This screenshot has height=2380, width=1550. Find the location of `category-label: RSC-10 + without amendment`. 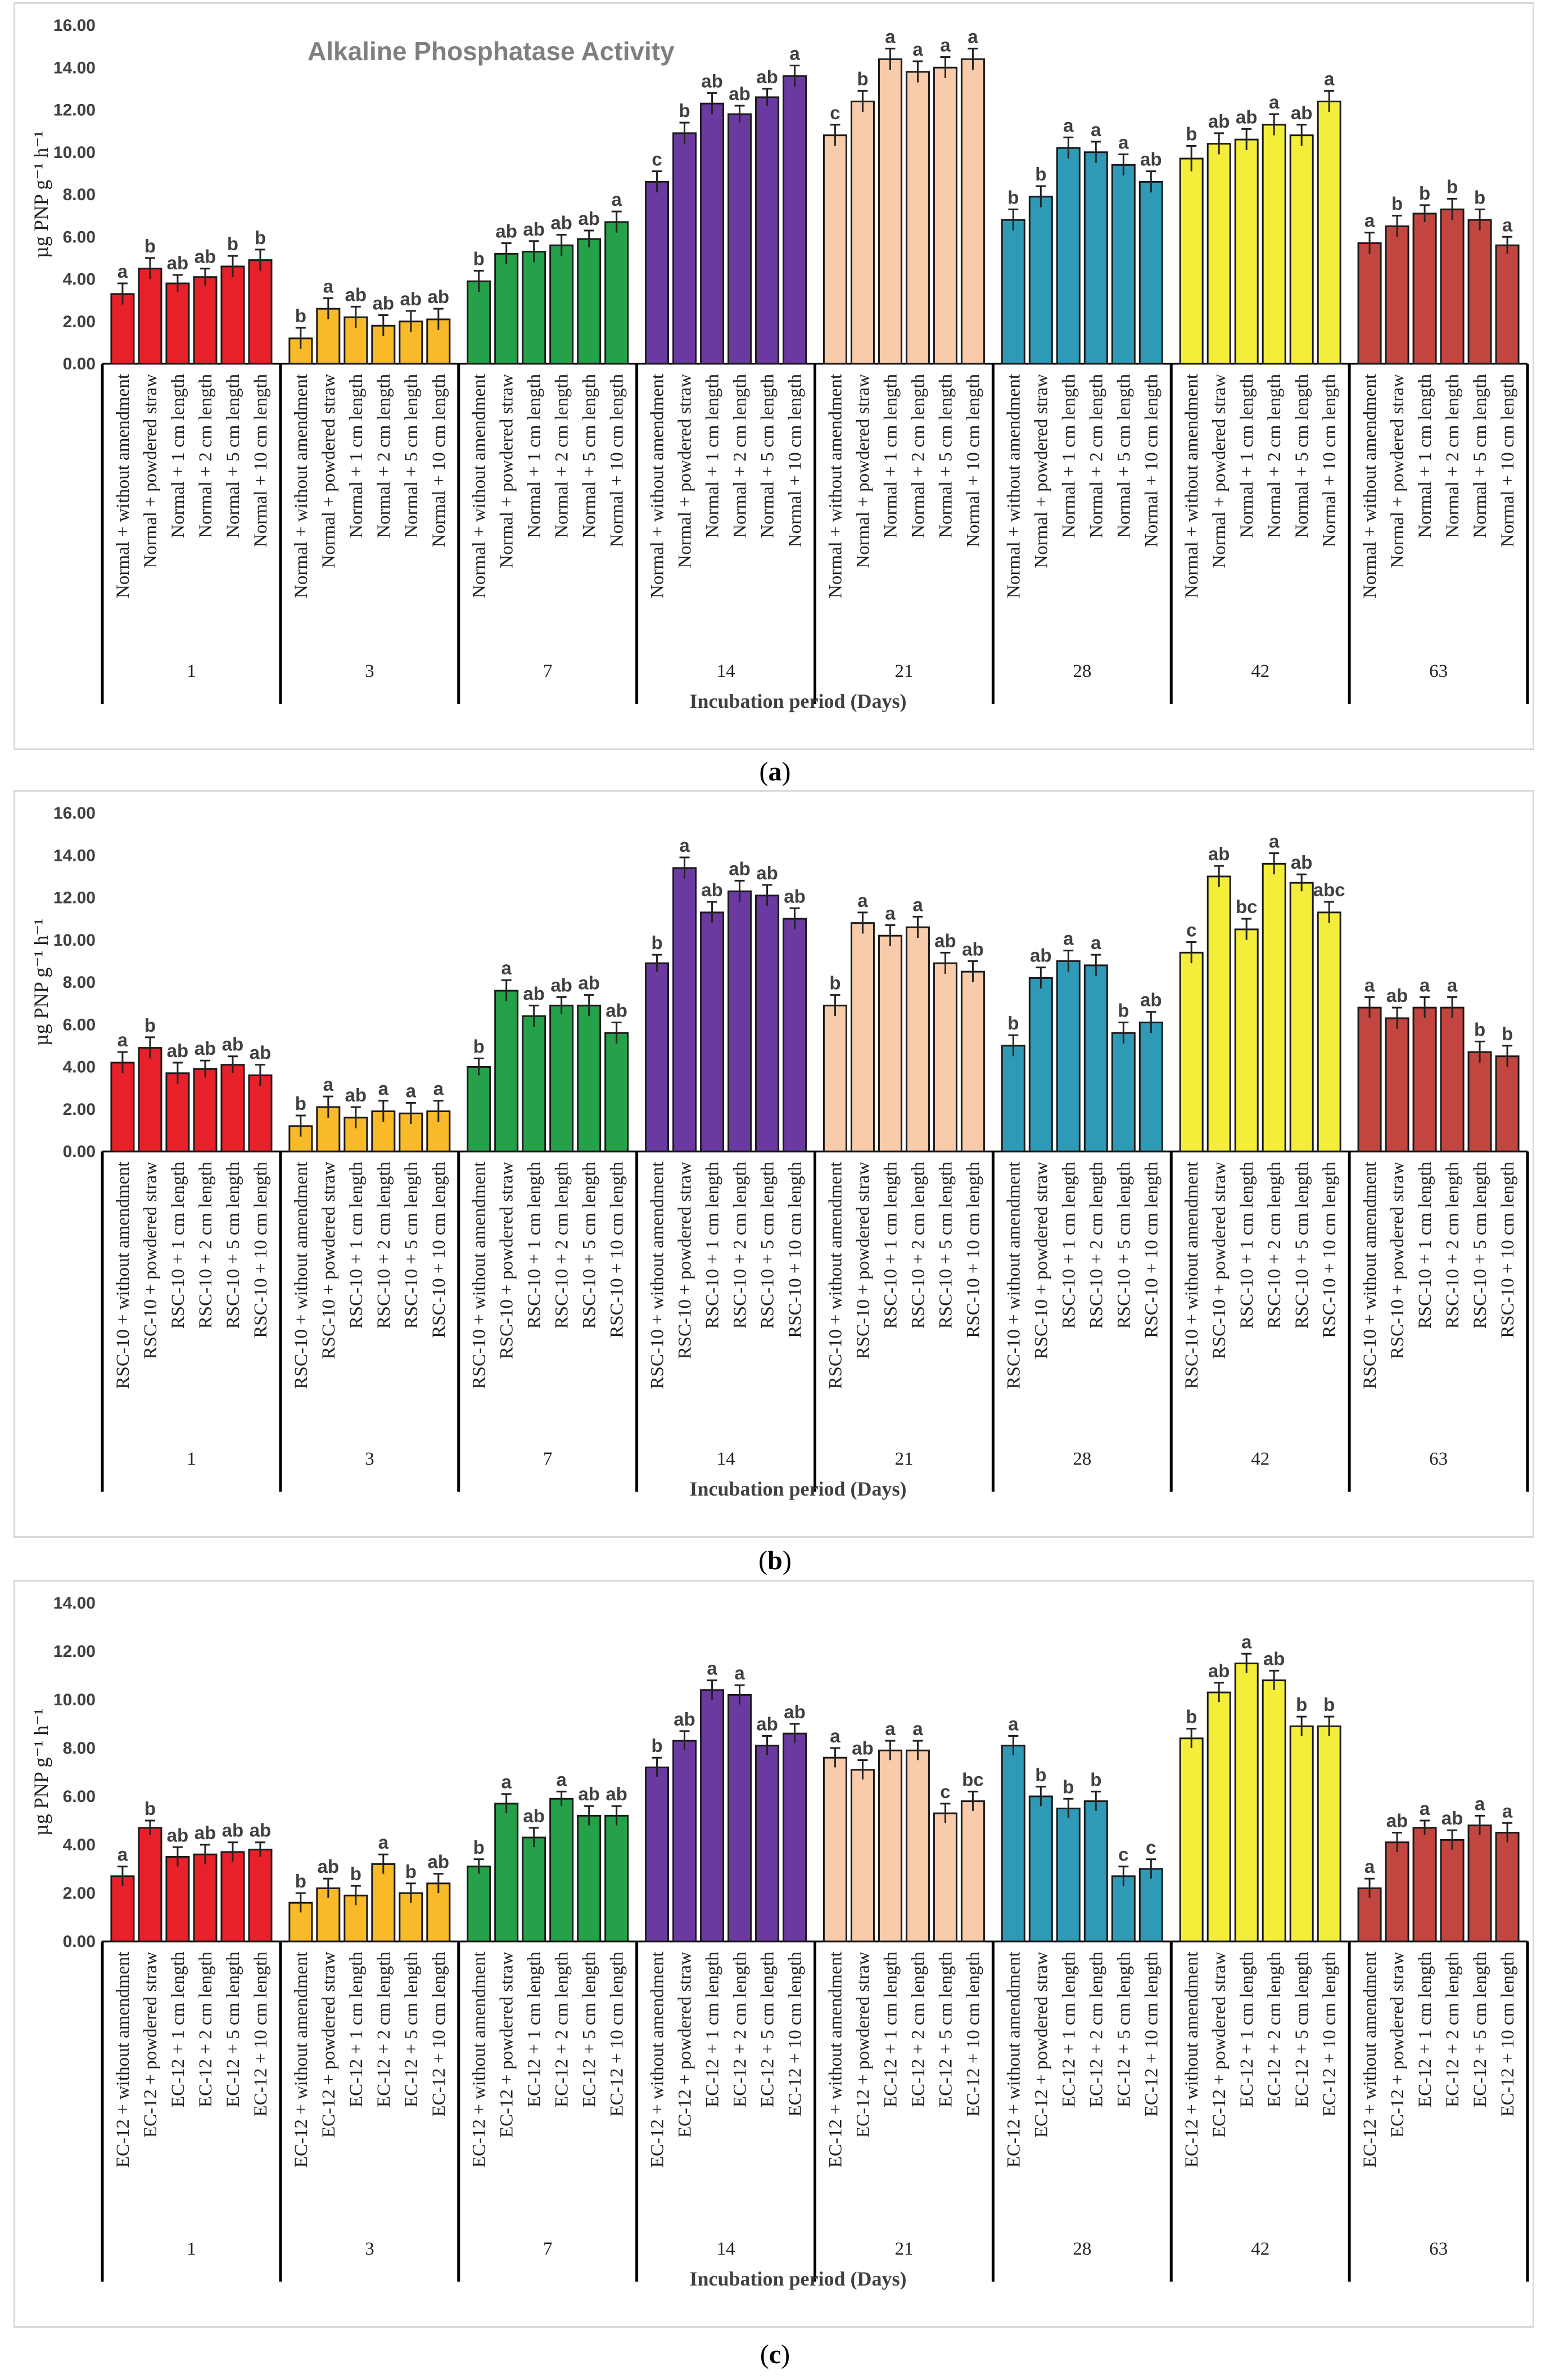

category-label: RSC-10 + without amendment is located at coordinates (123, 1275).